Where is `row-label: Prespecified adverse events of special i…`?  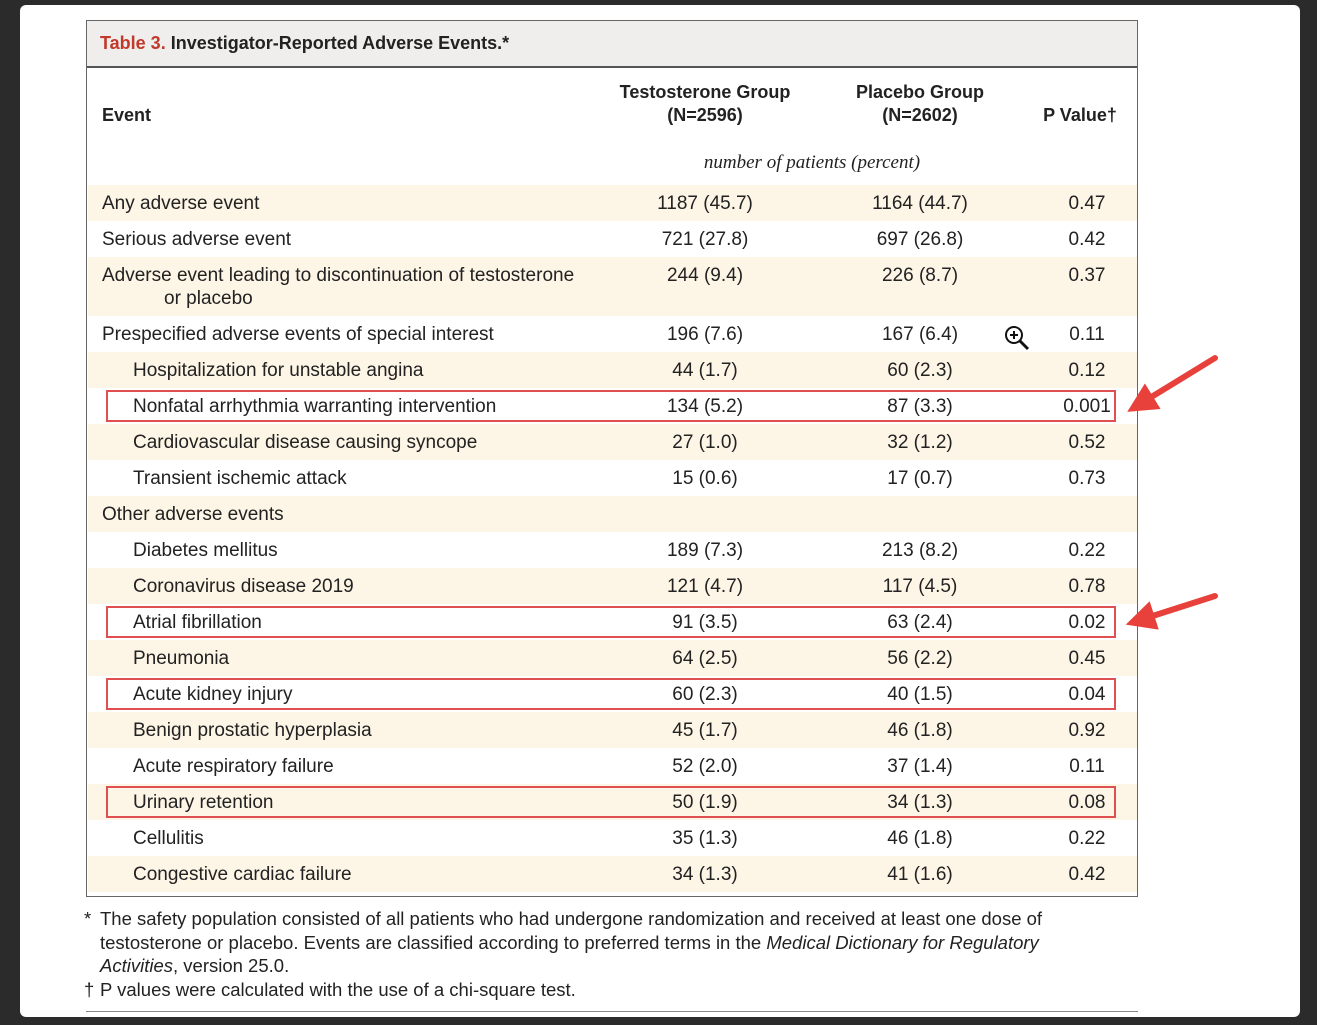 row-label: Prespecified adverse events of special i… is located at coordinates (298, 334).